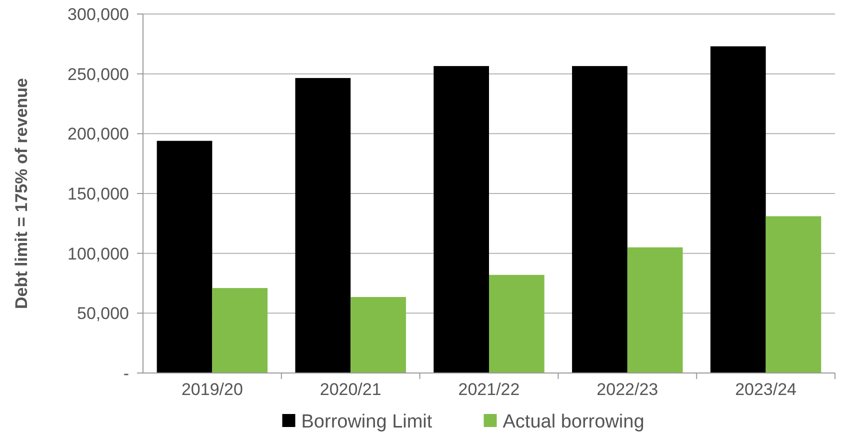  I want to click on x-tick-label: 2019/20, so click(212, 389).